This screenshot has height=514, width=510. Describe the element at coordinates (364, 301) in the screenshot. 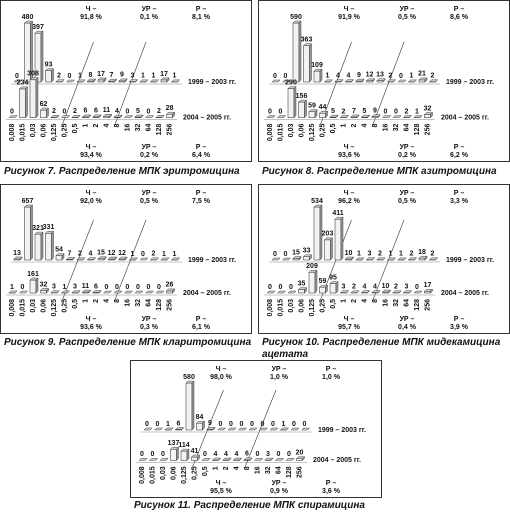

I see `category-label: 4` at that location.